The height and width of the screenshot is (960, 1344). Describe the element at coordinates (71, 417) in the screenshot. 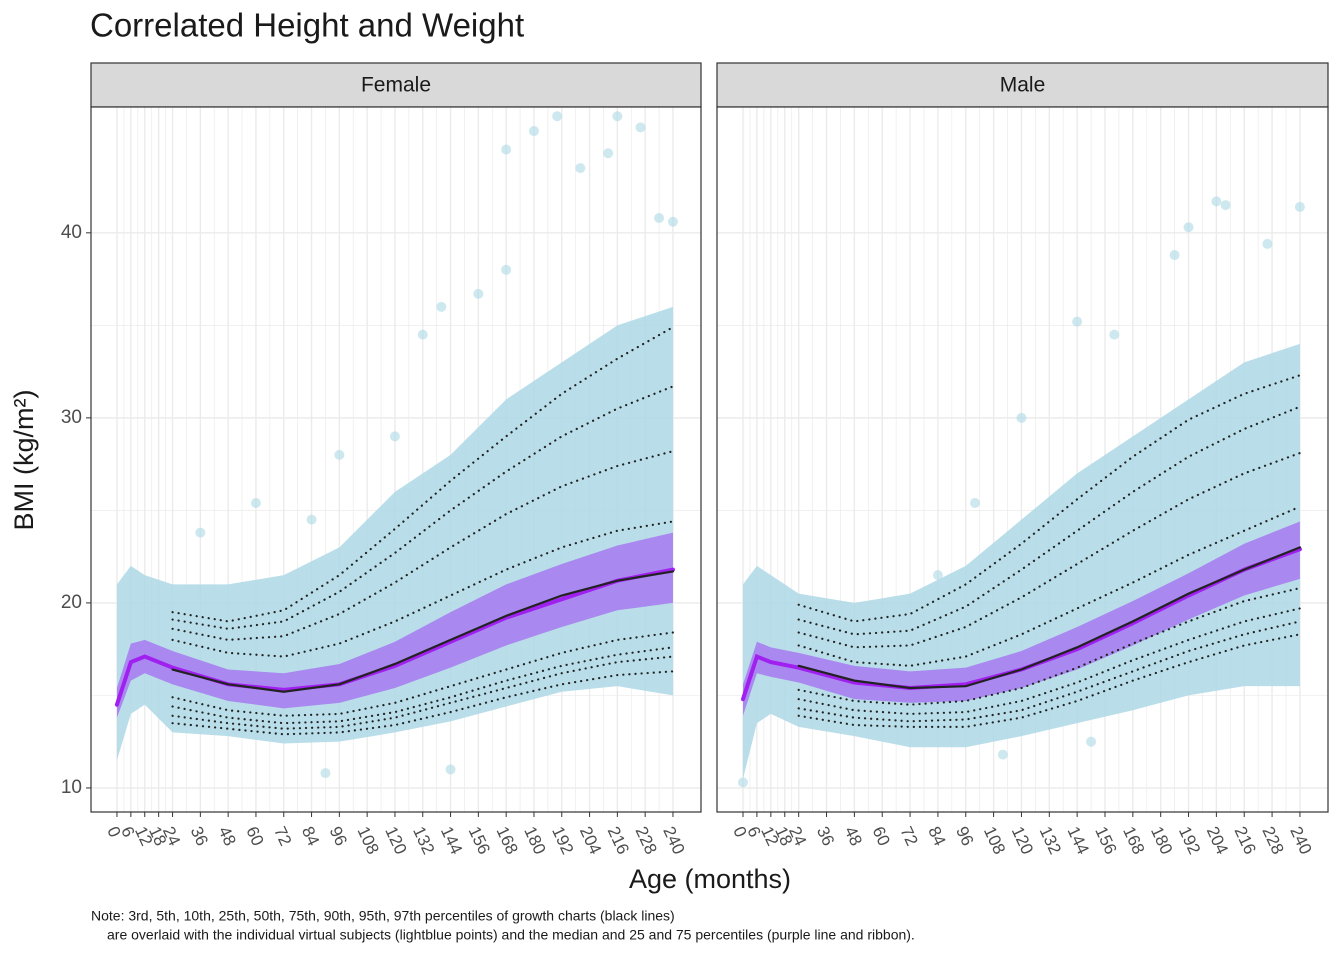

I see `y-tick-label: 30` at that location.